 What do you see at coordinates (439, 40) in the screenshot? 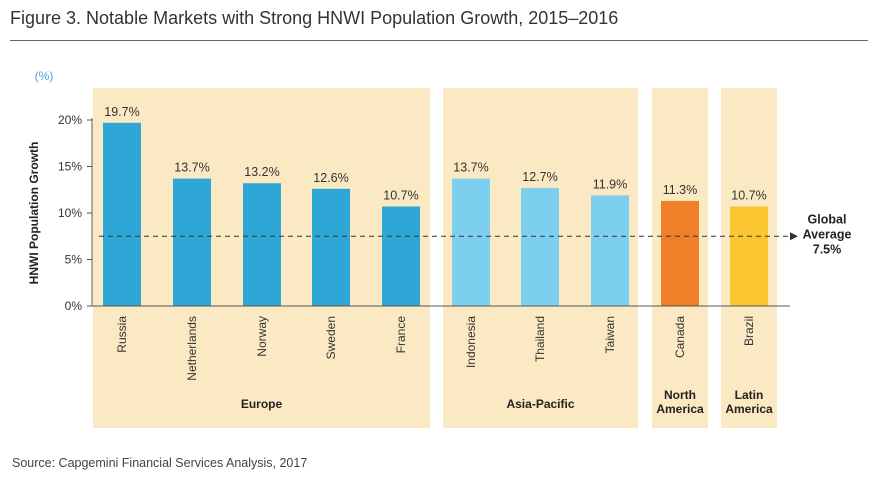
I see `title-divider` at bounding box center [439, 40].